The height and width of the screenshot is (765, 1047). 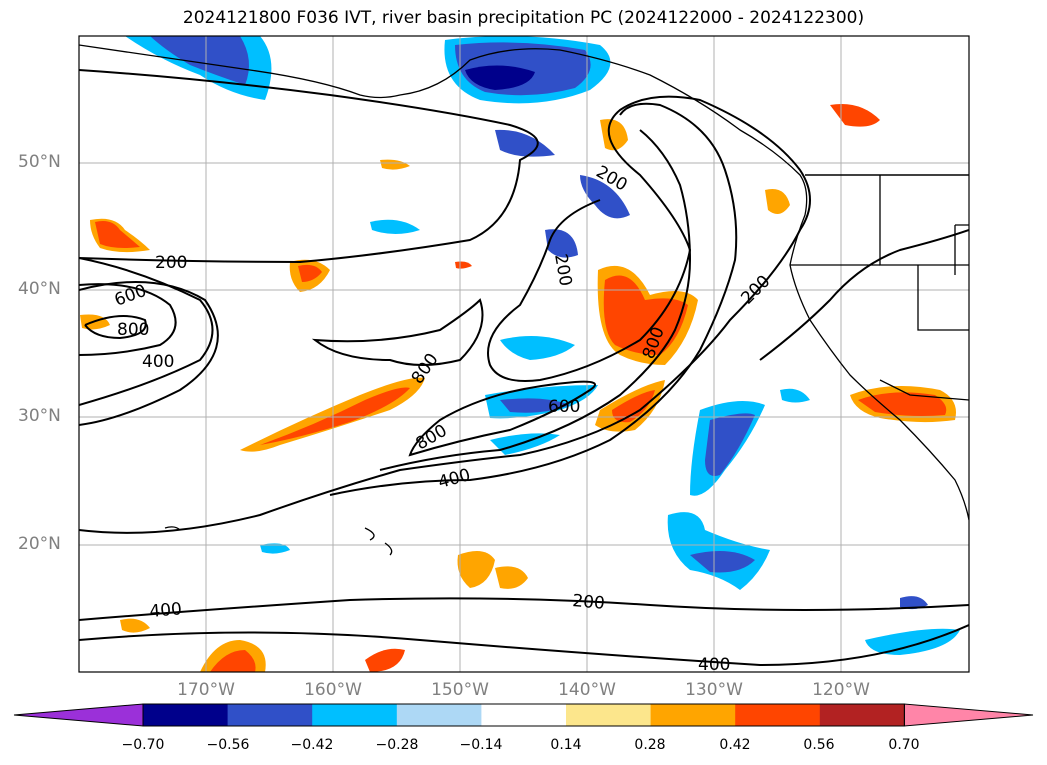 What do you see at coordinates (841, 690) in the screenshot?
I see `lon-label: 120°W` at bounding box center [841, 690].